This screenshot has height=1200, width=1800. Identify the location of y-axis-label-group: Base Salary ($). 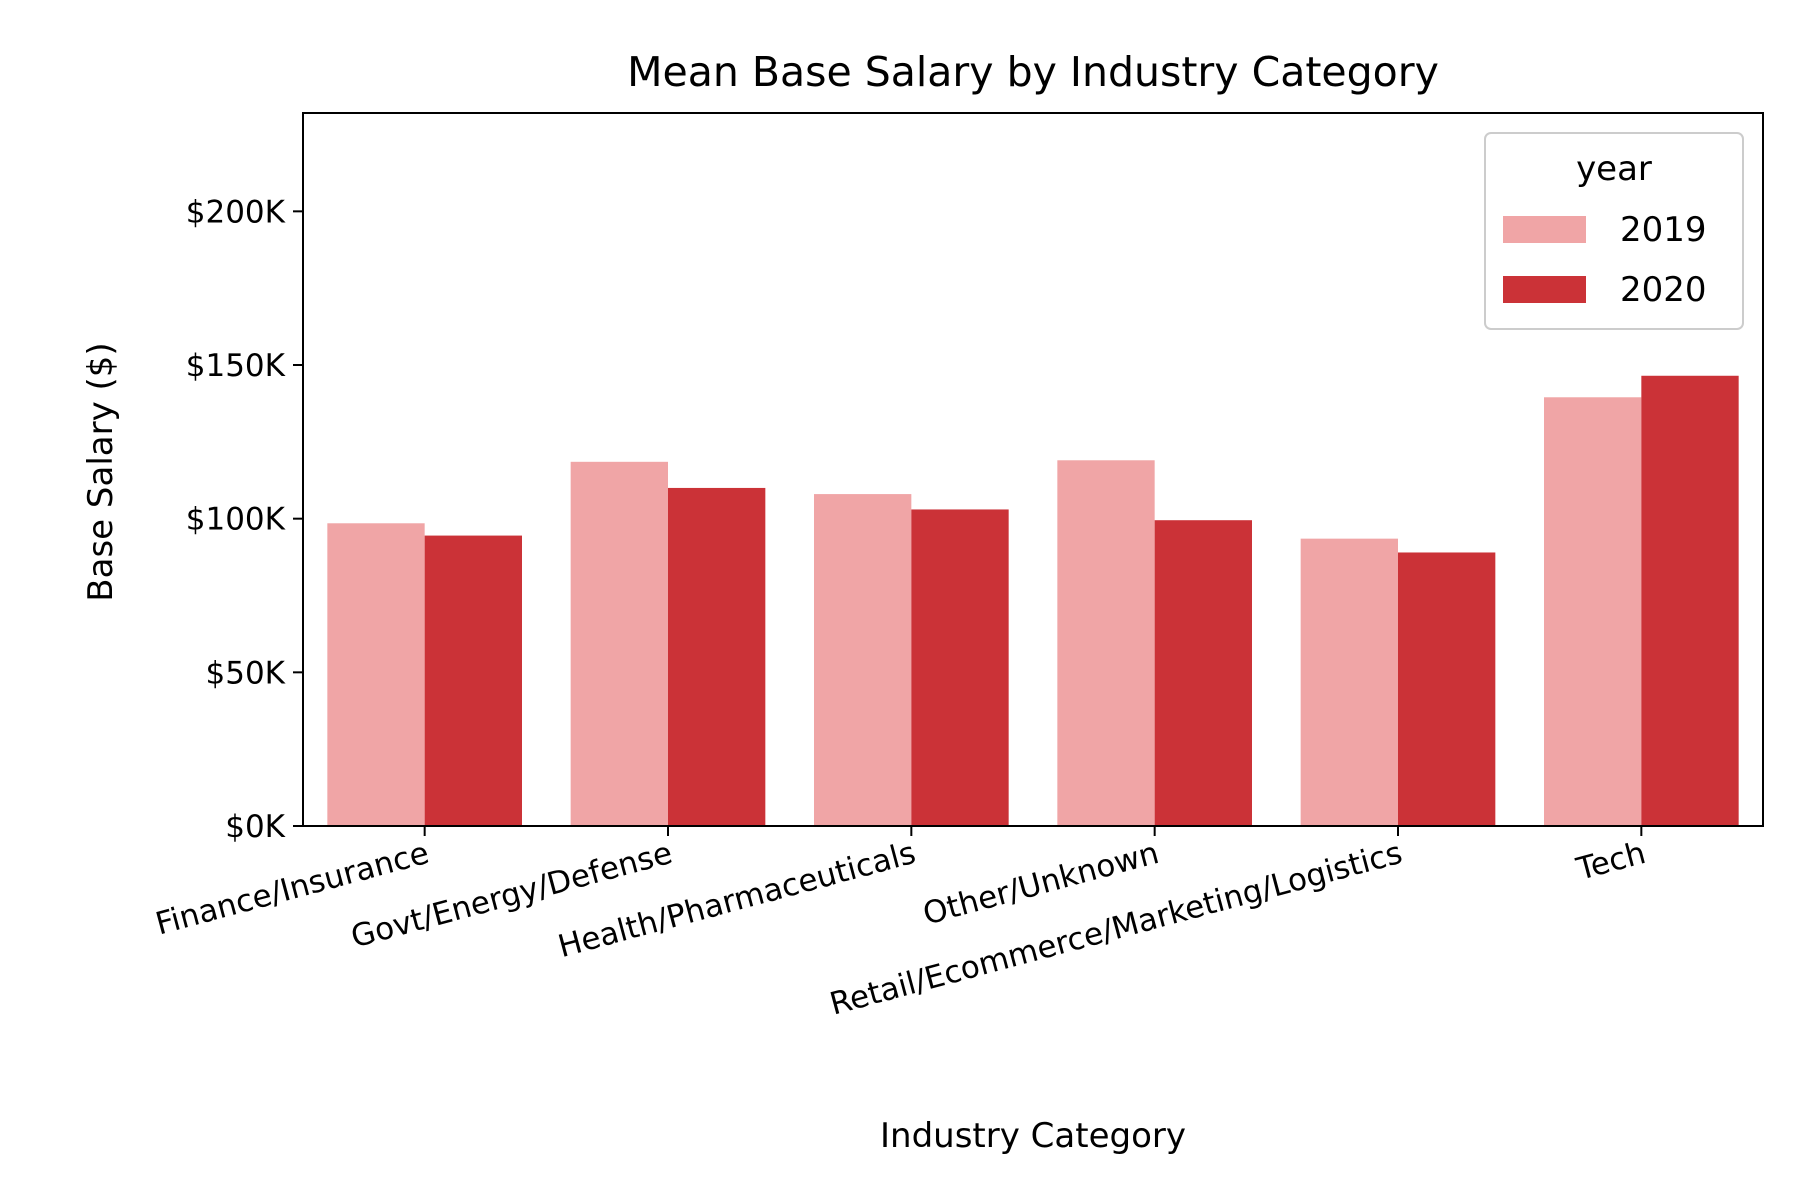
(101, 471).